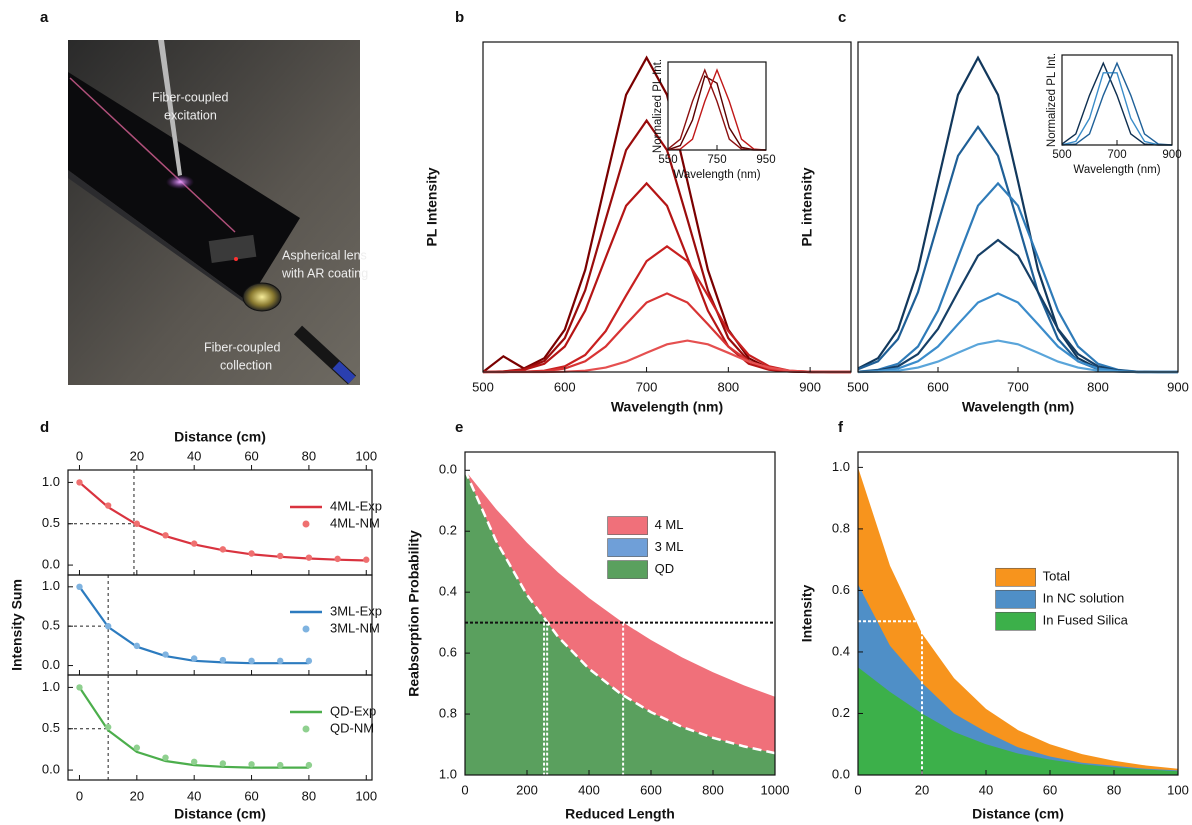 The width and height of the screenshot is (1192, 825). What do you see at coordinates (841, 427) in the screenshot?
I see `panel-label: f` at bounding box center [841, 427].